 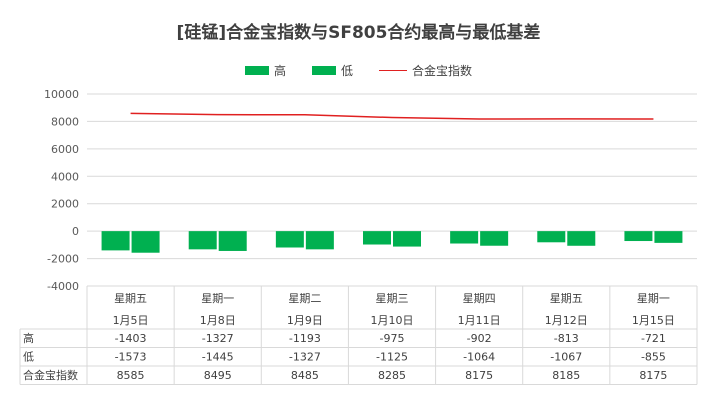 I want to click on table-series-label: 合金宝指数, so click(x=50, y=375).